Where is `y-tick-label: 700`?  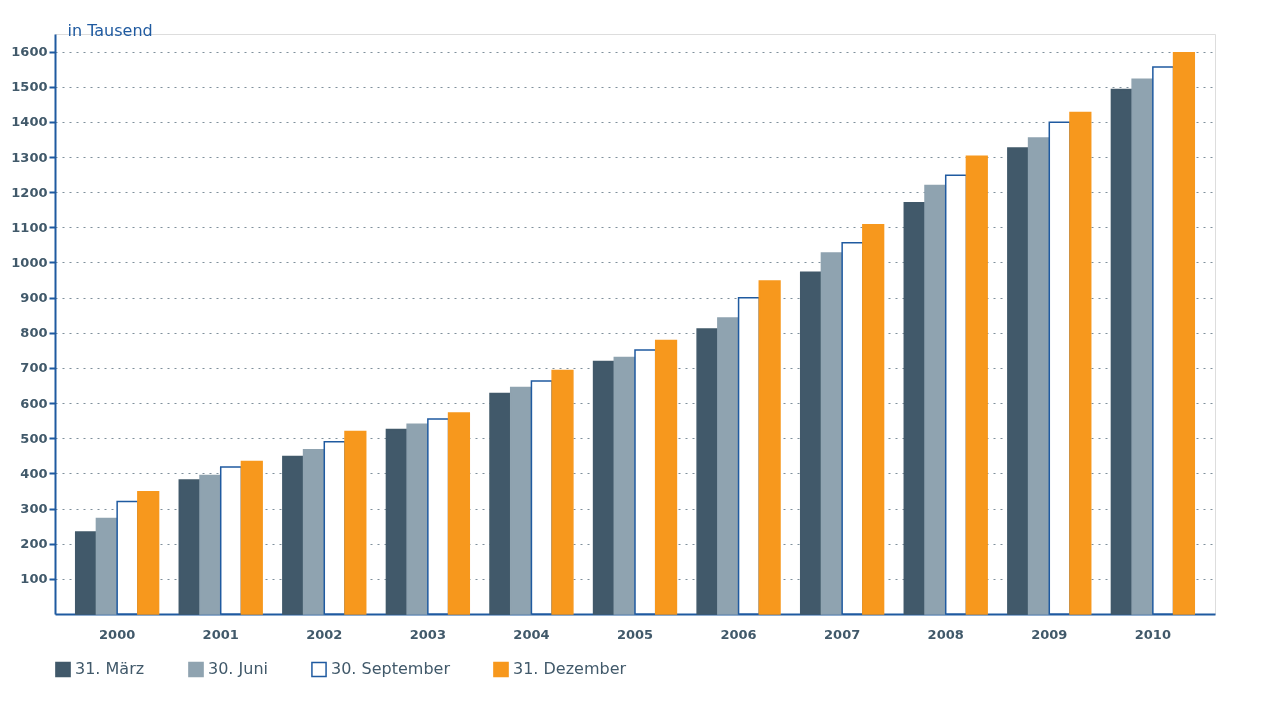
y-tick-label: 700 is located at coordinates (34, 368).